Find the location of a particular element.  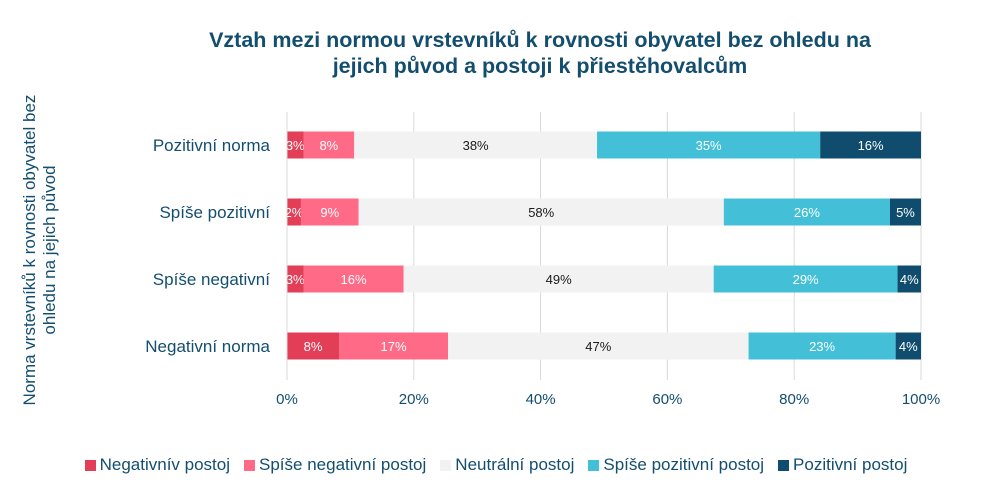

data-label: 35% is located at coordinates (709, 145).